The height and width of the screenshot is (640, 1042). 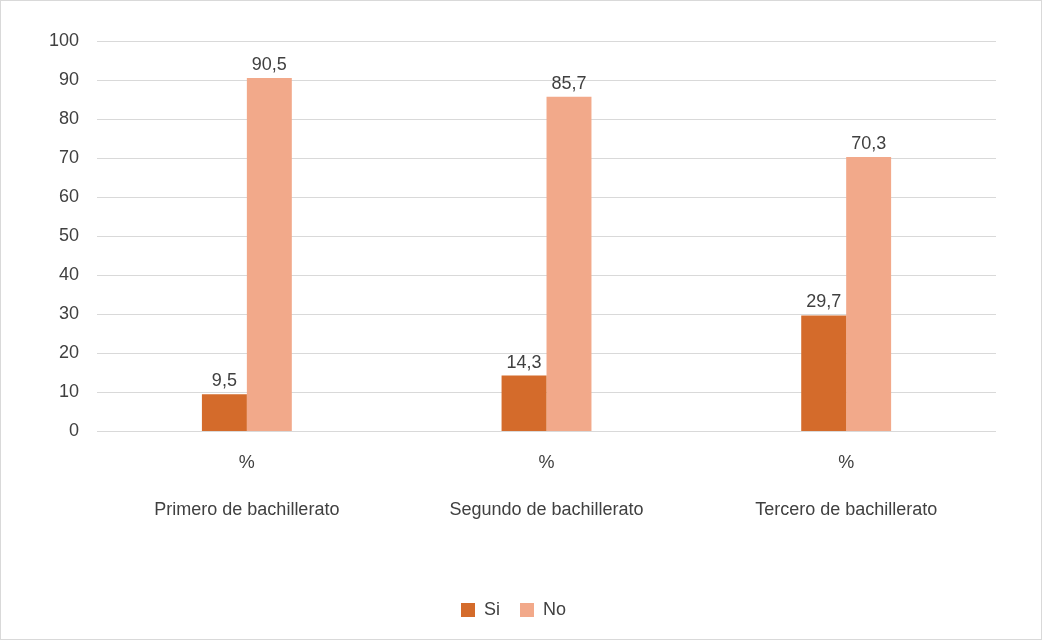 What do you see at coordinates (69, 274) in the screenshot?
I see `y-tick-label: 40` at bounding box center [69, 274].